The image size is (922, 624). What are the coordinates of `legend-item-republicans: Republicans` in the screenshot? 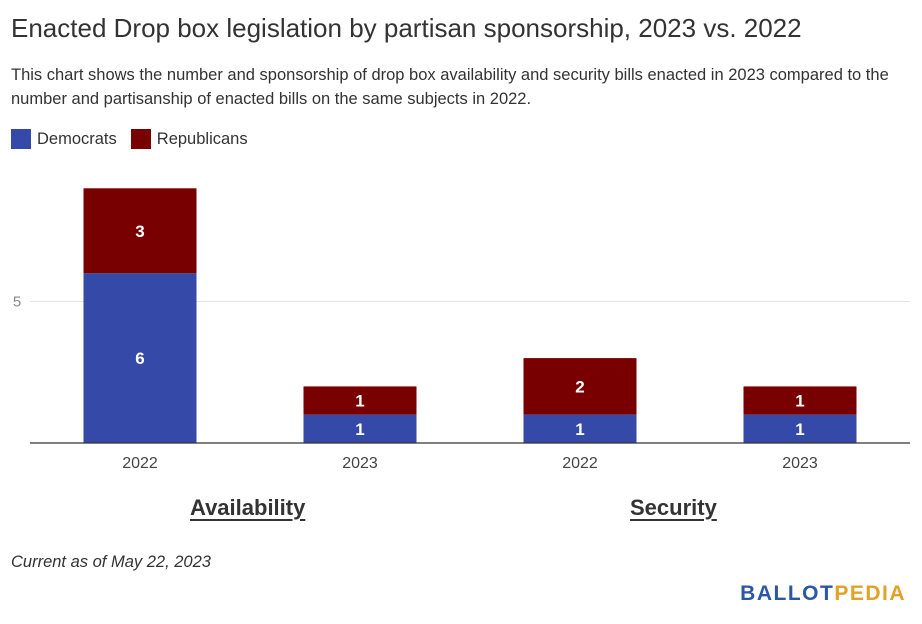 It's located at (189, 139).